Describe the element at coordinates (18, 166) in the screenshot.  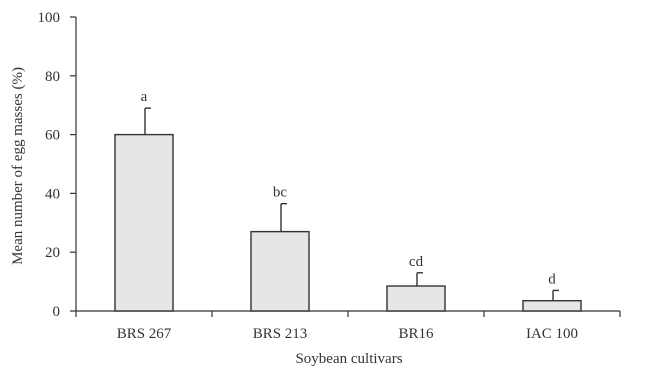
I see `y-axis-title: Mean number of egg masses (%)` at that location.